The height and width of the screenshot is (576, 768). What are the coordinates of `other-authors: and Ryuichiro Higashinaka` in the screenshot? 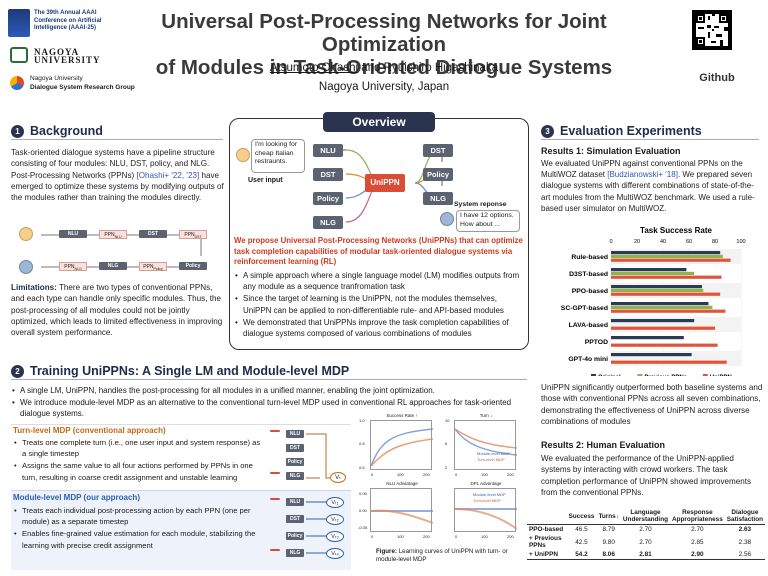 It's located at (428, 68).